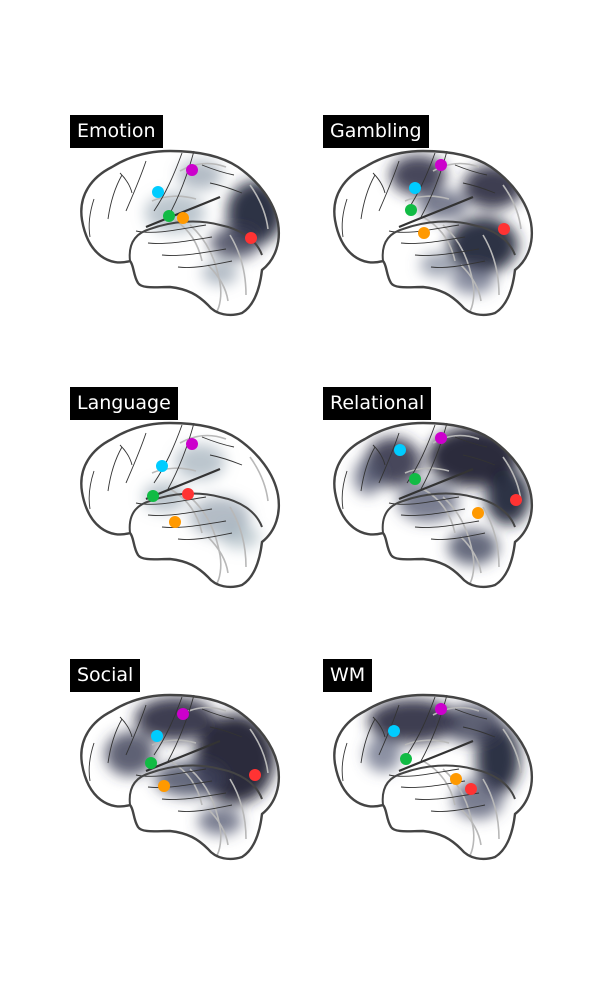 The height and width of the screenshot is (1000, 600). Describe the element at coordinates (348, 675) in the screenshot. I see `panel-title-wm: WM` at that location.